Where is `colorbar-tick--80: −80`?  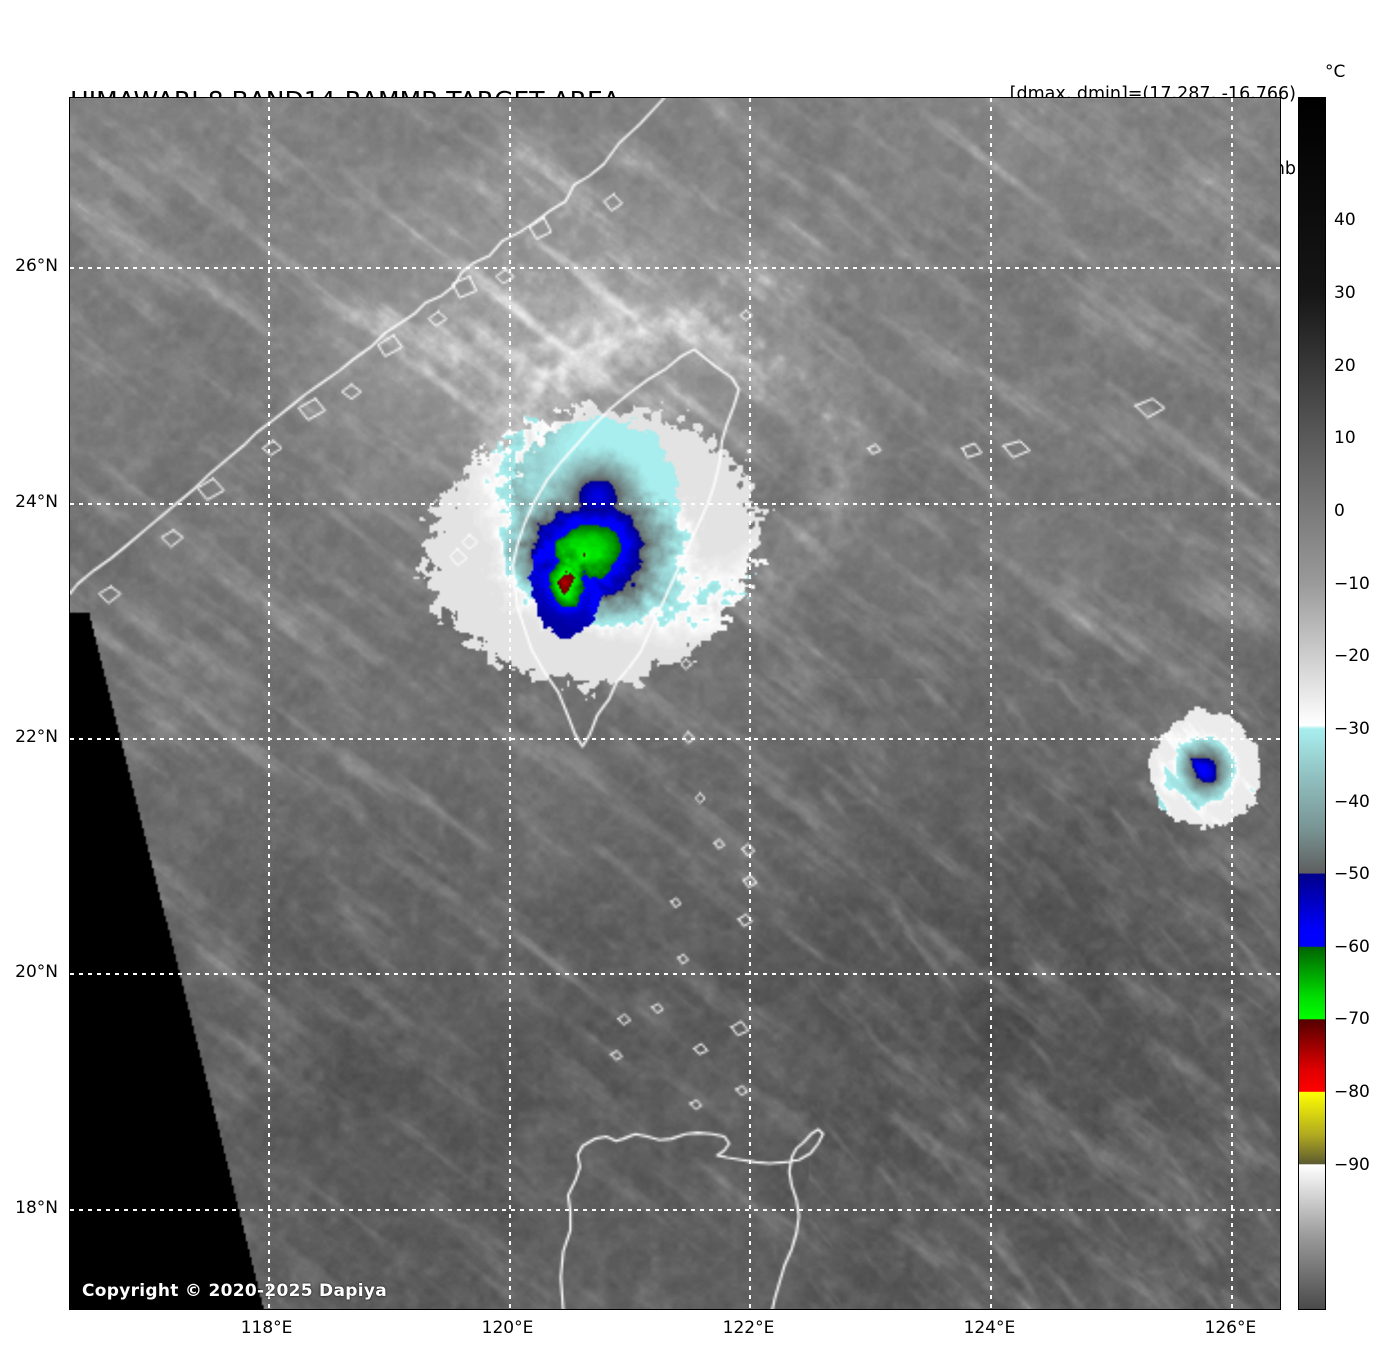
colorbar-tick--80: −80 is located at coordinates (1352, 1092).